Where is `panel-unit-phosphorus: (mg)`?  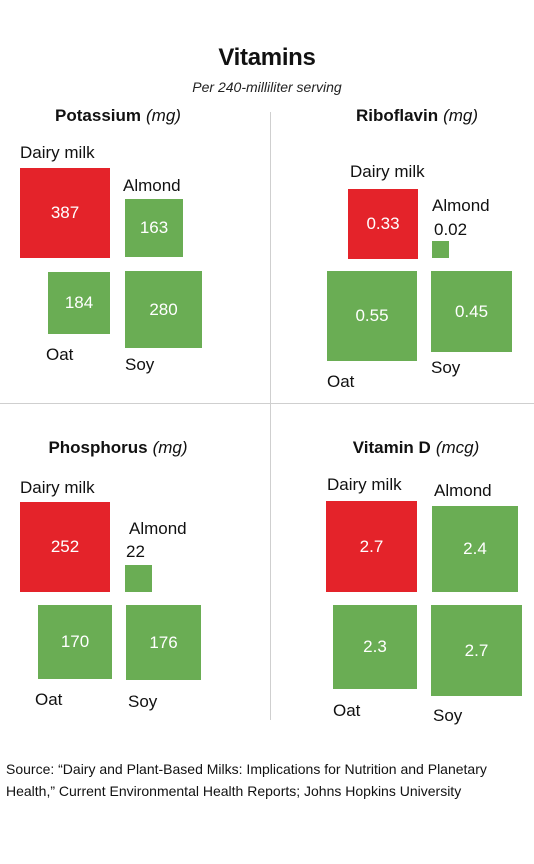
panel-unit-phosphorus: (mg) is located at coordinates (170, 447).